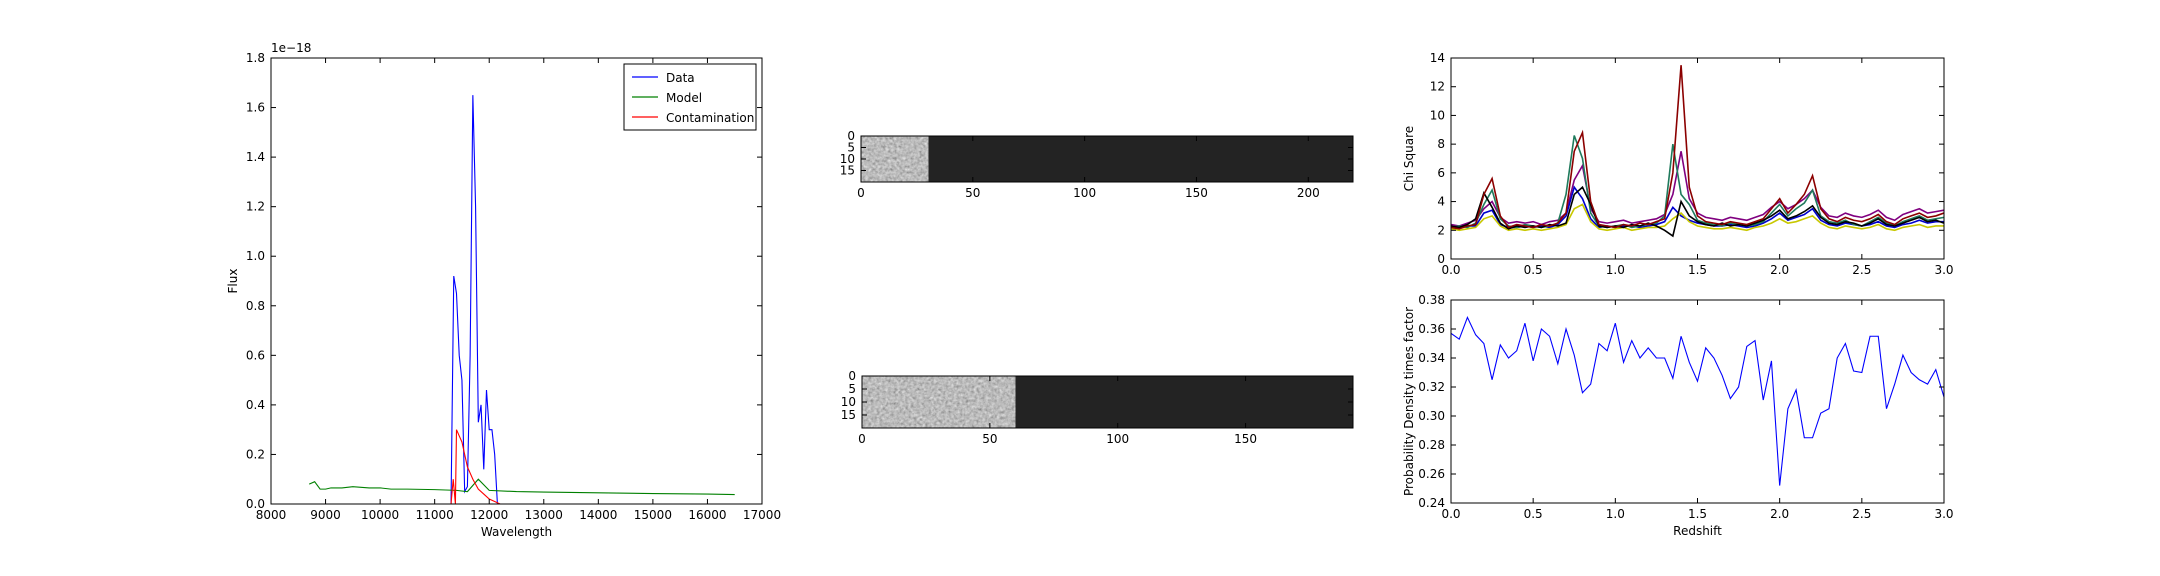 This screenshot has height=576, width=2160. I want to click on y-tick-label: 1.2, so click(255, 207).